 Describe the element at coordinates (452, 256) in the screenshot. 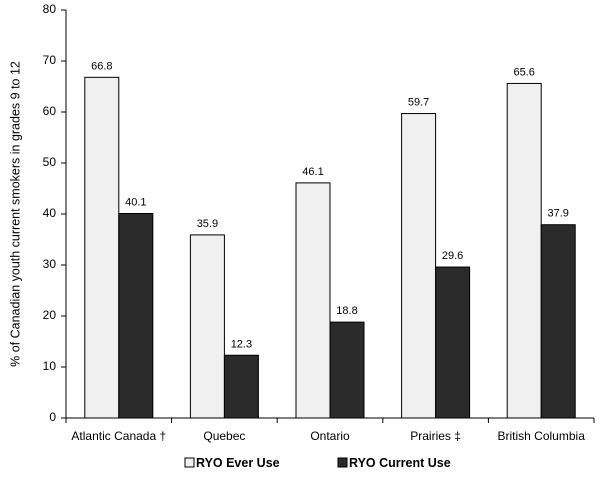

I see `data-label: 29.6` at that location.